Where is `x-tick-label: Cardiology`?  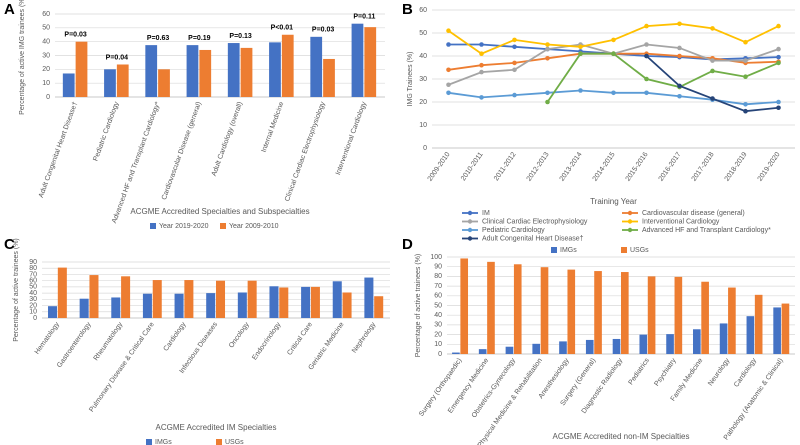 x-tick-label: Cardiology is located at coordinates (745, 373).